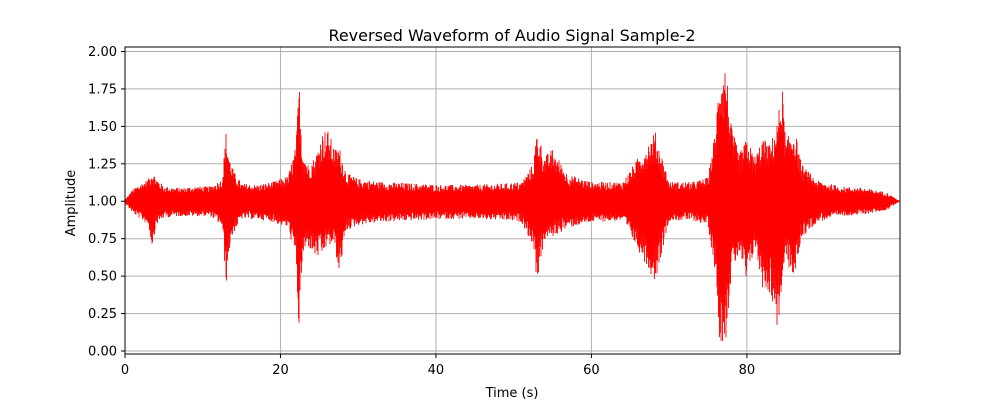 Image resolution: width=1000 pixels, height=405 pixels. I want to click on y-tick-label: 0.00, so click(102, 352).